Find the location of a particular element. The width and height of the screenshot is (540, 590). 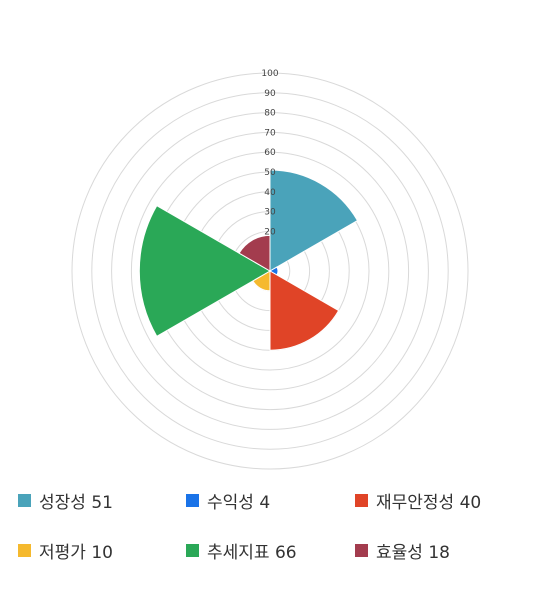

legend-label: 효율성 18 is located at coordinates (413, 553).